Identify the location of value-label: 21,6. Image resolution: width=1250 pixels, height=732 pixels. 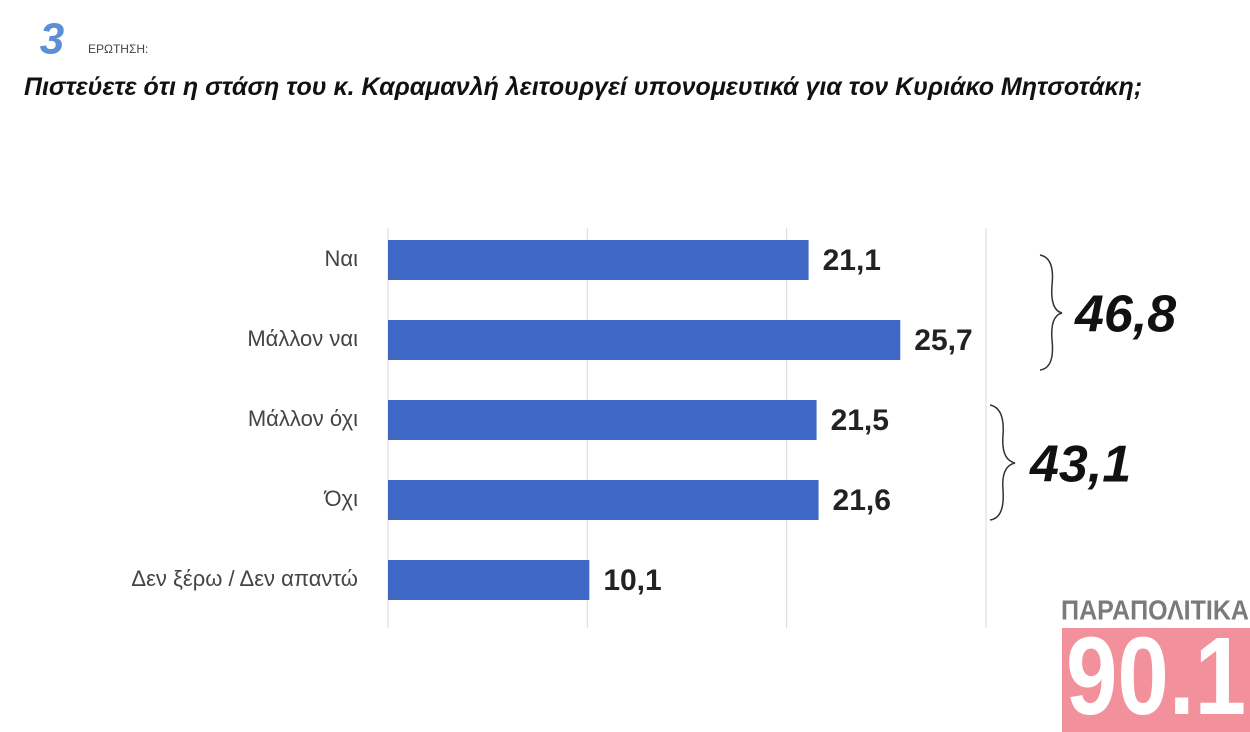
(862, 500).